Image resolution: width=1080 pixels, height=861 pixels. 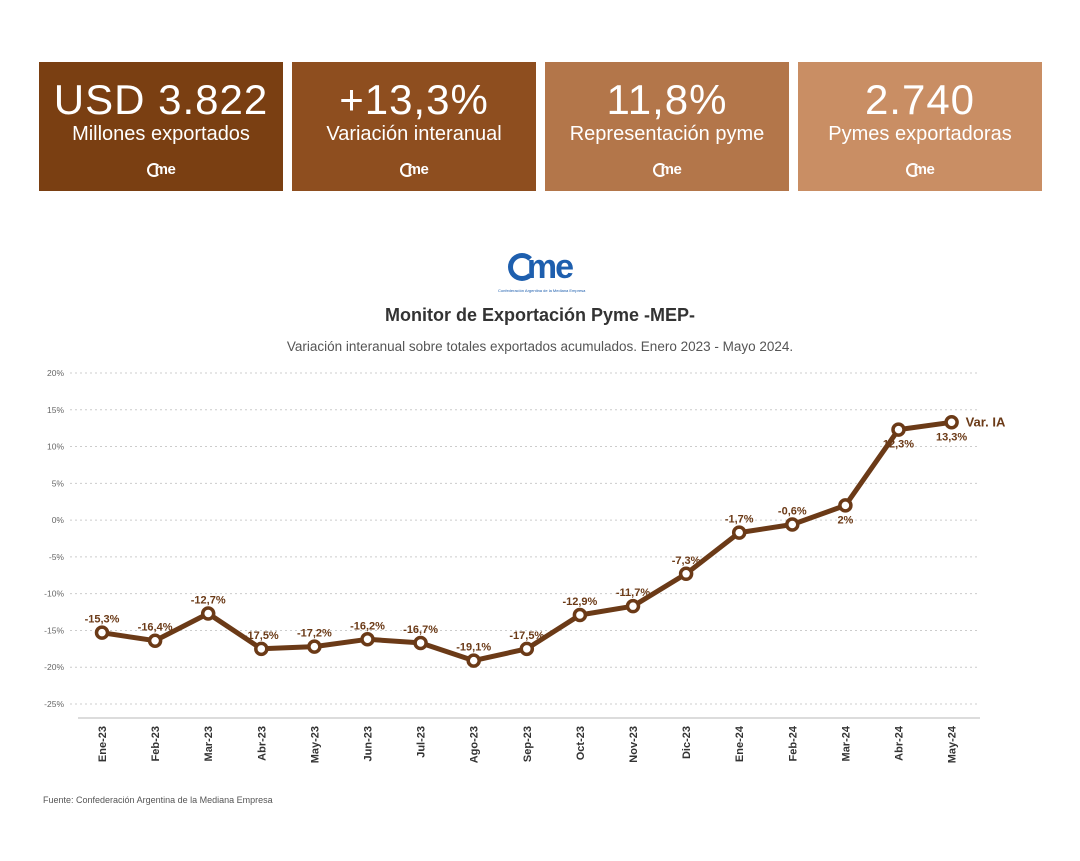 I want to click on data-label: 2%, so click(x=845, y=520).